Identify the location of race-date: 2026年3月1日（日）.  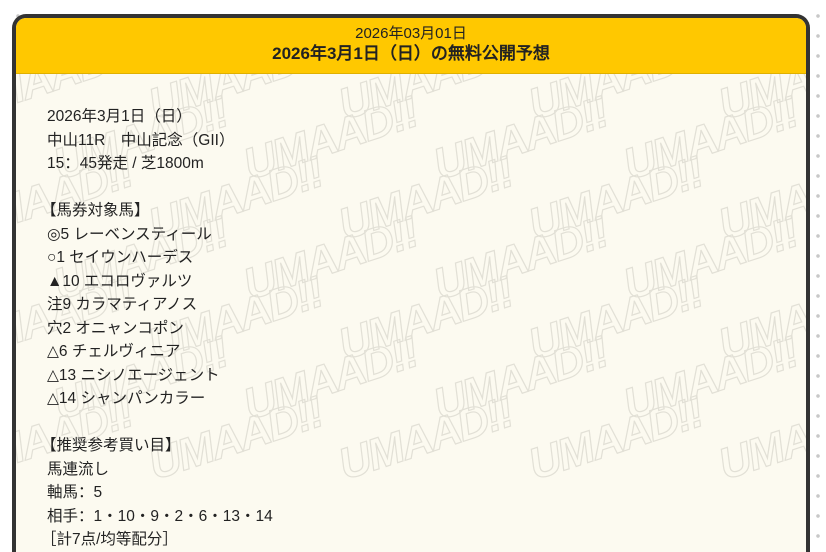
(119, 116).